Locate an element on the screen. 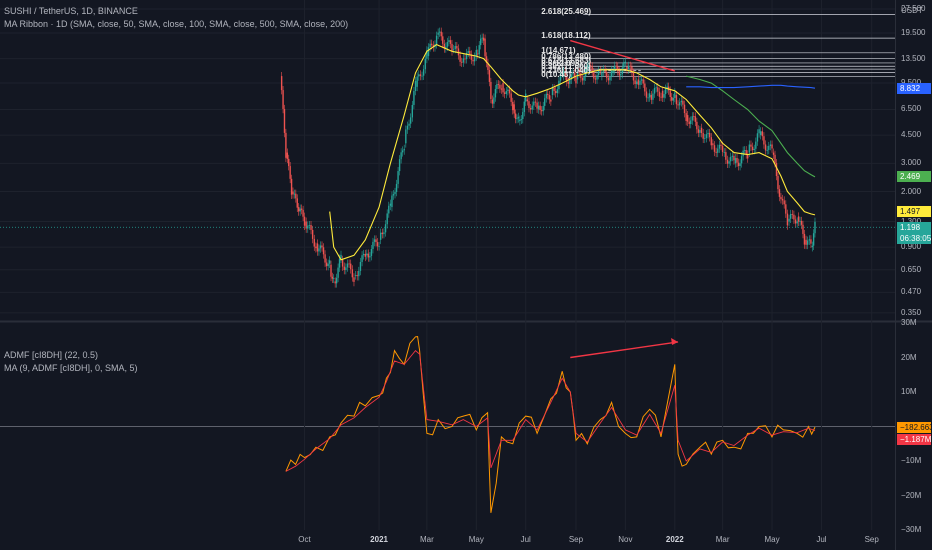 This screenshot has height=550, width=932. symbol-legend: SUSHI / TetherUS, 1D, BINANCE is located at coordinates (71, 11).